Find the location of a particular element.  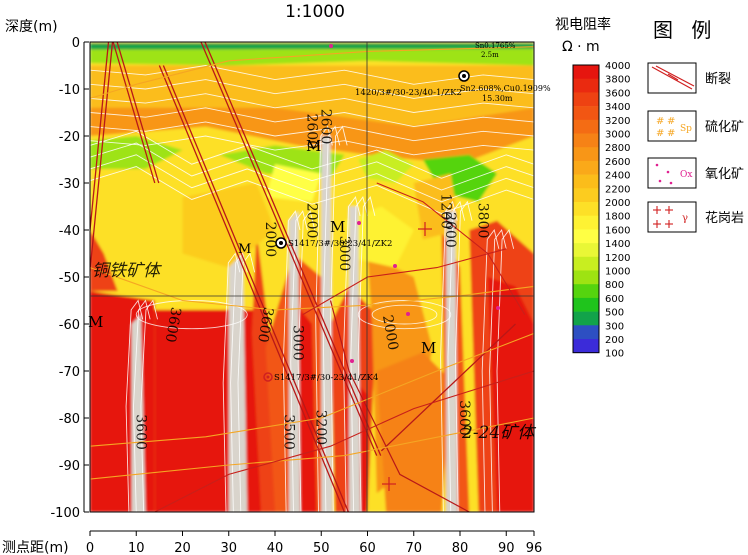

y-tick-label: -50 is located at coordinates (69, 278).